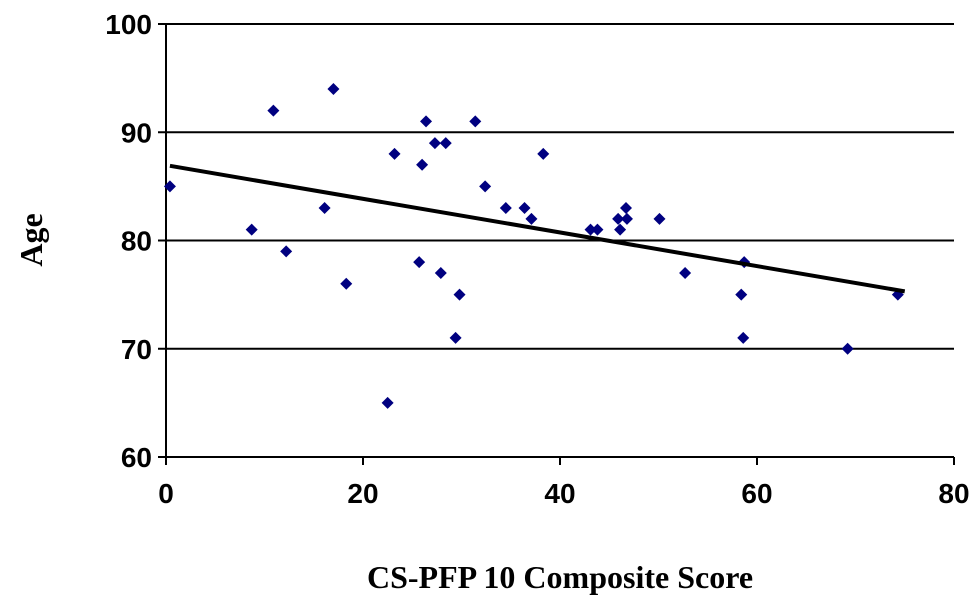 This screenshot has height=607, width=976. Describe the element at coordinates (136, 349) in the screenshot. I see `y-tick-label: 70` at that location.